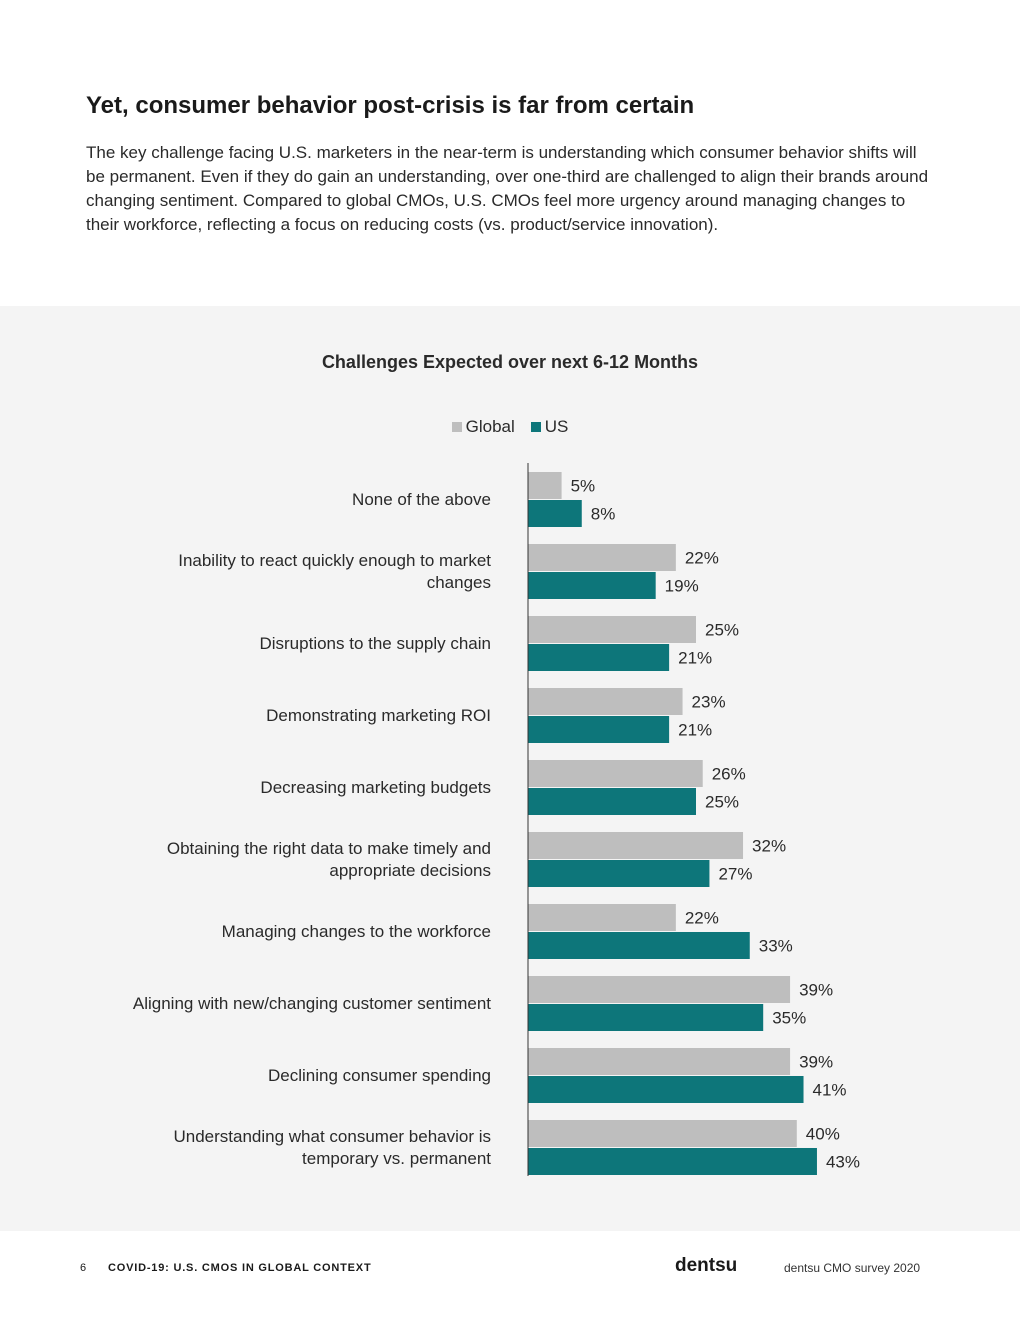  What do you see at coordinates (379, 1075) in the screenshot?
I see `category-label: Declining consumer spending` at bounding box center [379, 1075].